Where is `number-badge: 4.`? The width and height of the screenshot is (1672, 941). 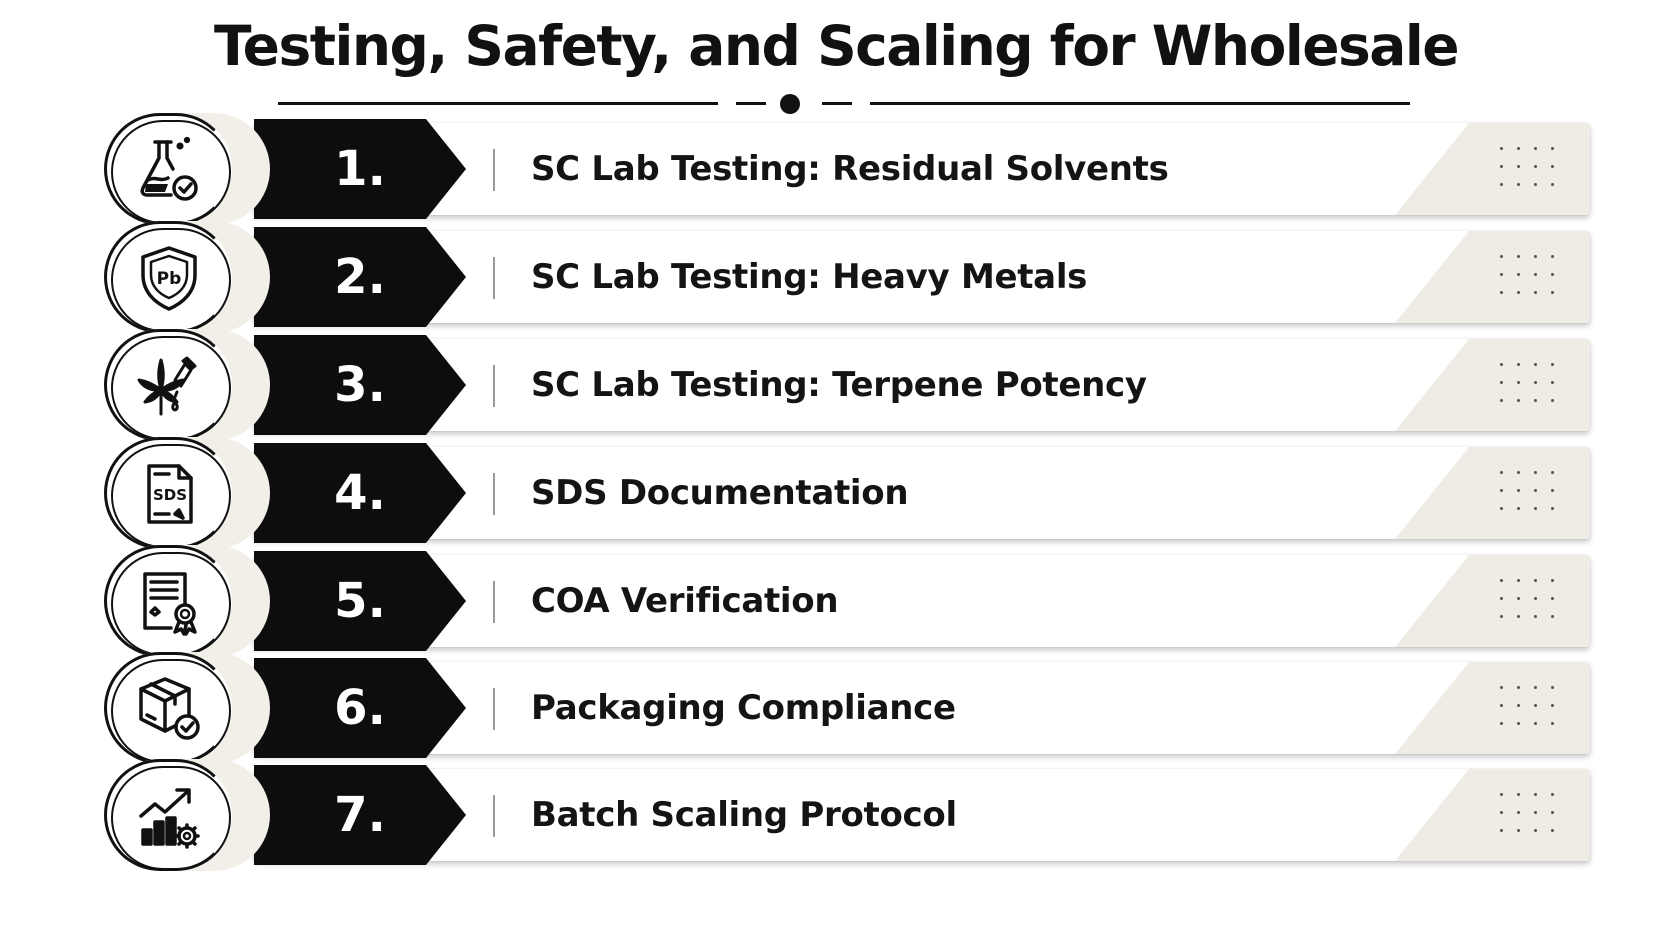
number-badge: 4. is located at coordinates (360, 493).